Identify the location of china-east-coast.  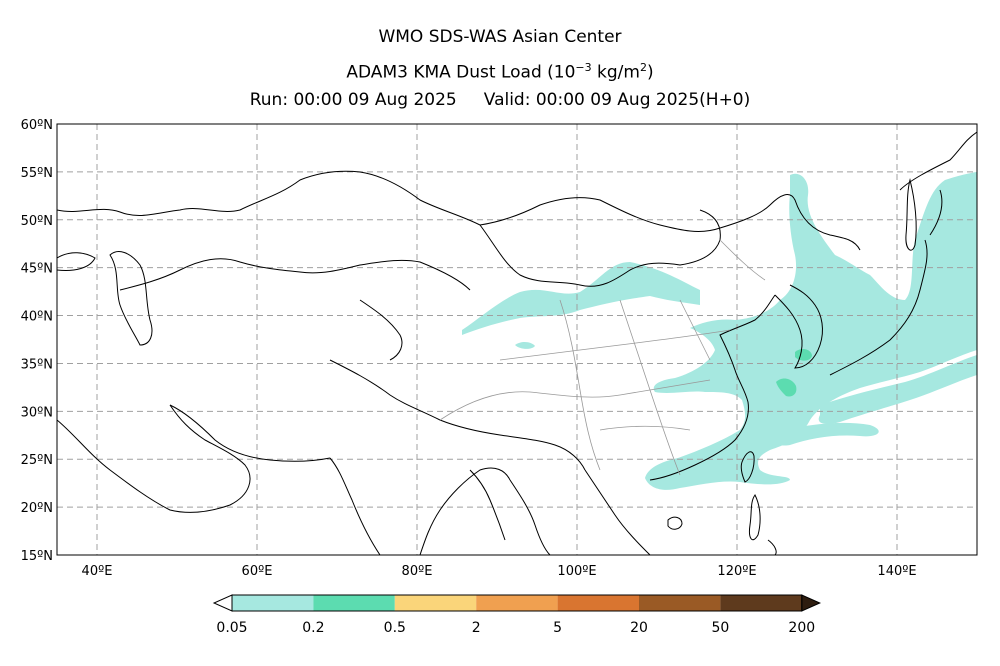
(712, 387).